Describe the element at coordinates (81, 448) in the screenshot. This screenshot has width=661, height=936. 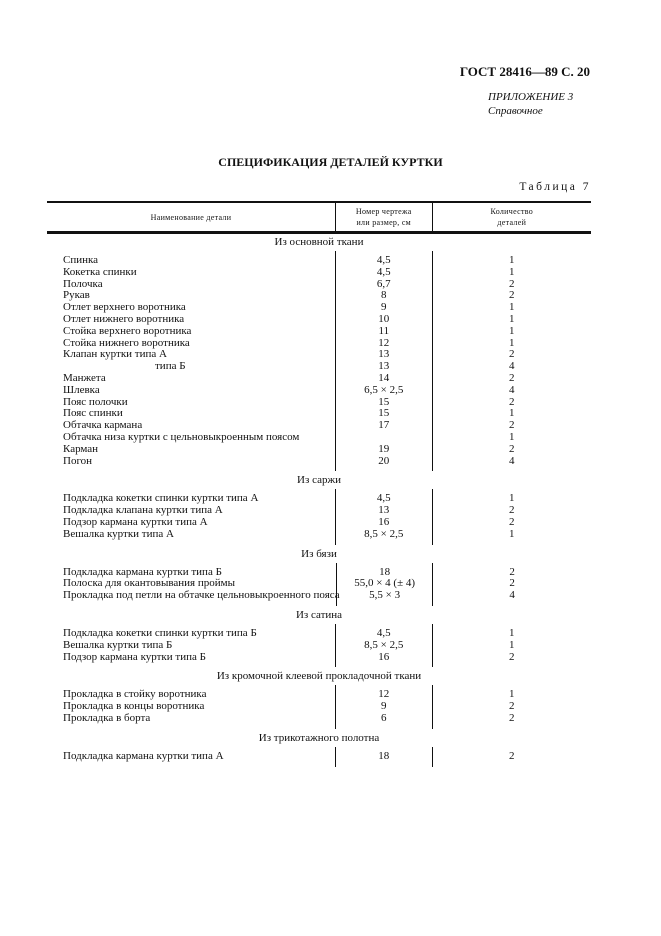
I see `cell-name: Карман` at that location.